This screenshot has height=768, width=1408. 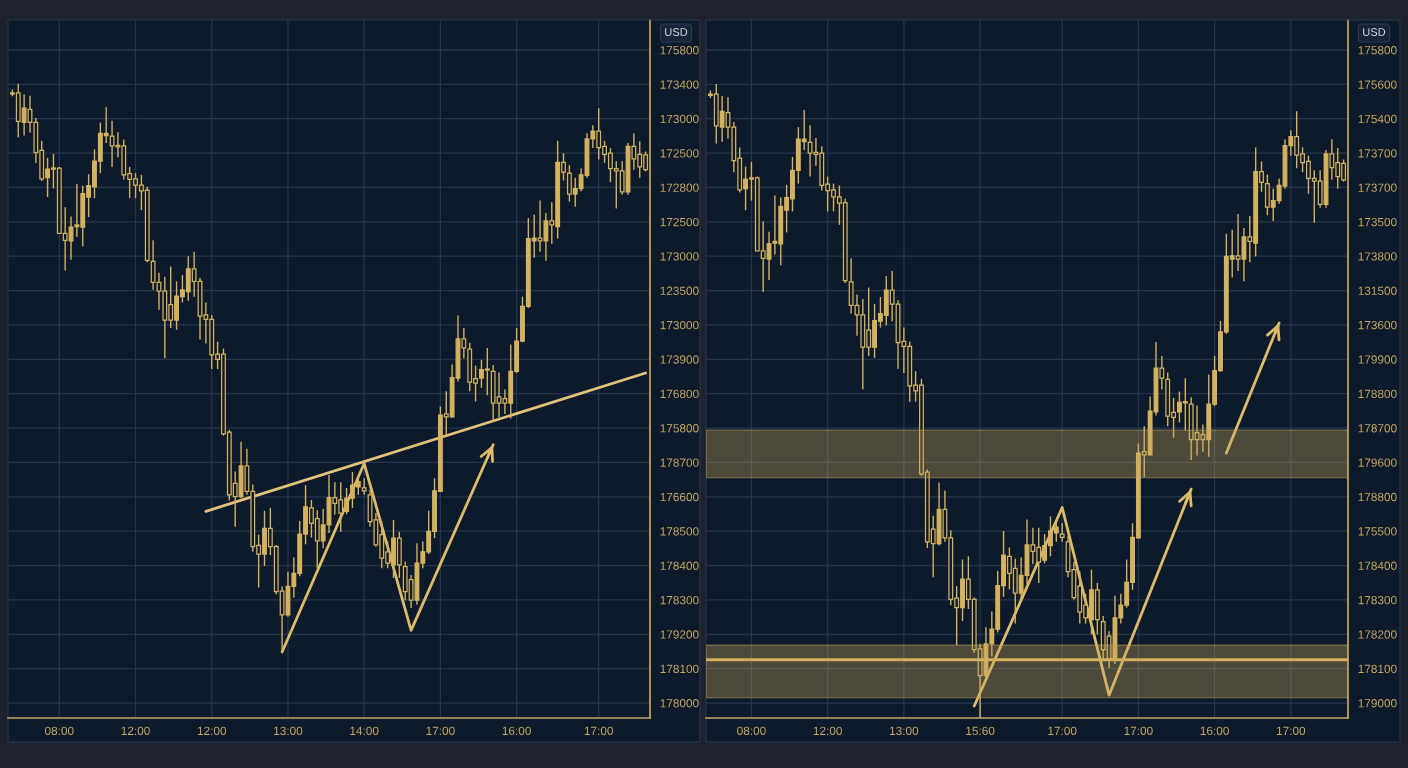 What do you see at coordinates (1377, 703) in the screenshot?
I see `text: 179000` at bounding box center [1377, 703].